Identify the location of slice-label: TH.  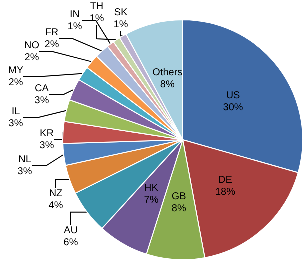
(97, 7).